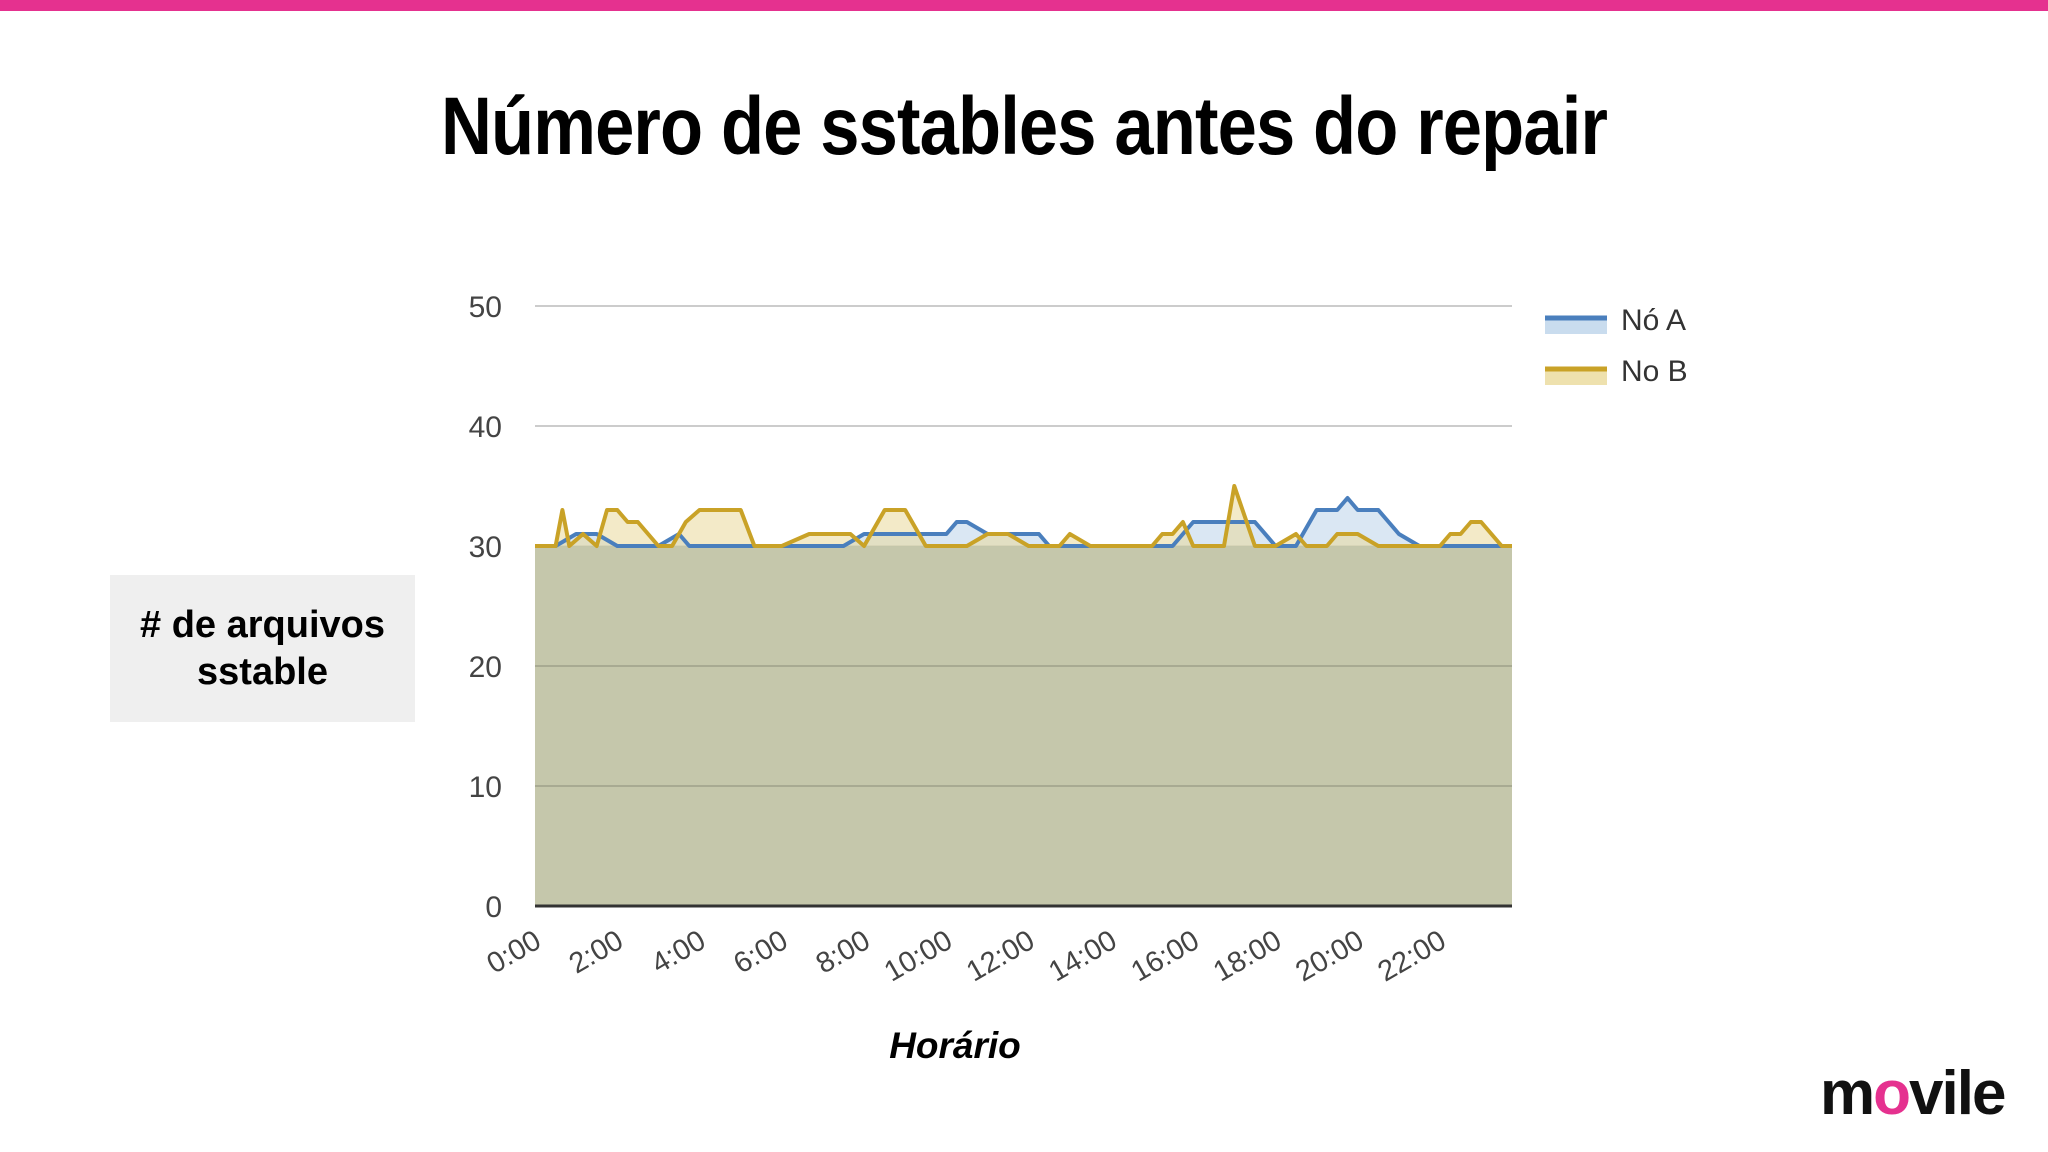  Describe the element at coordinates (1847, 1093) in the screenshot. I see `logo-text-pre: m` at that location.